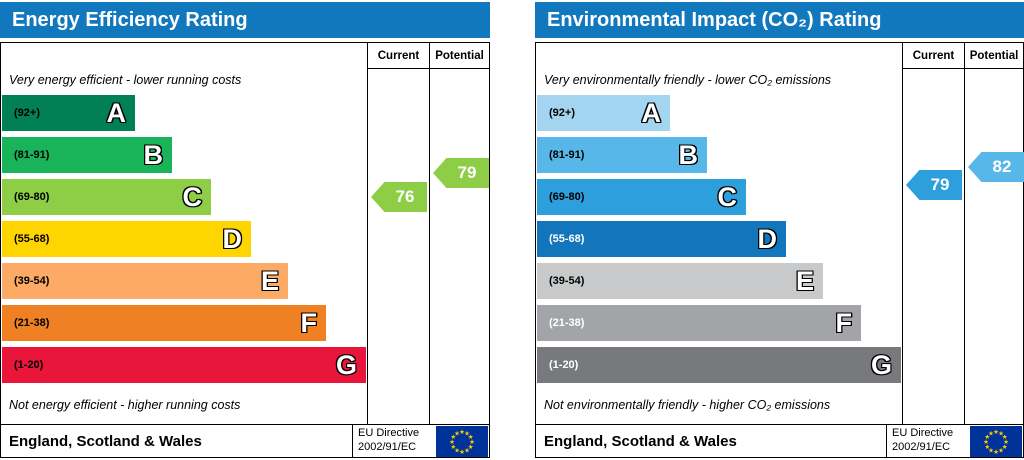  Describe the element at coordinates (934, 185) in the screenshot. I see `current-rating-arrow: 79` at that location.